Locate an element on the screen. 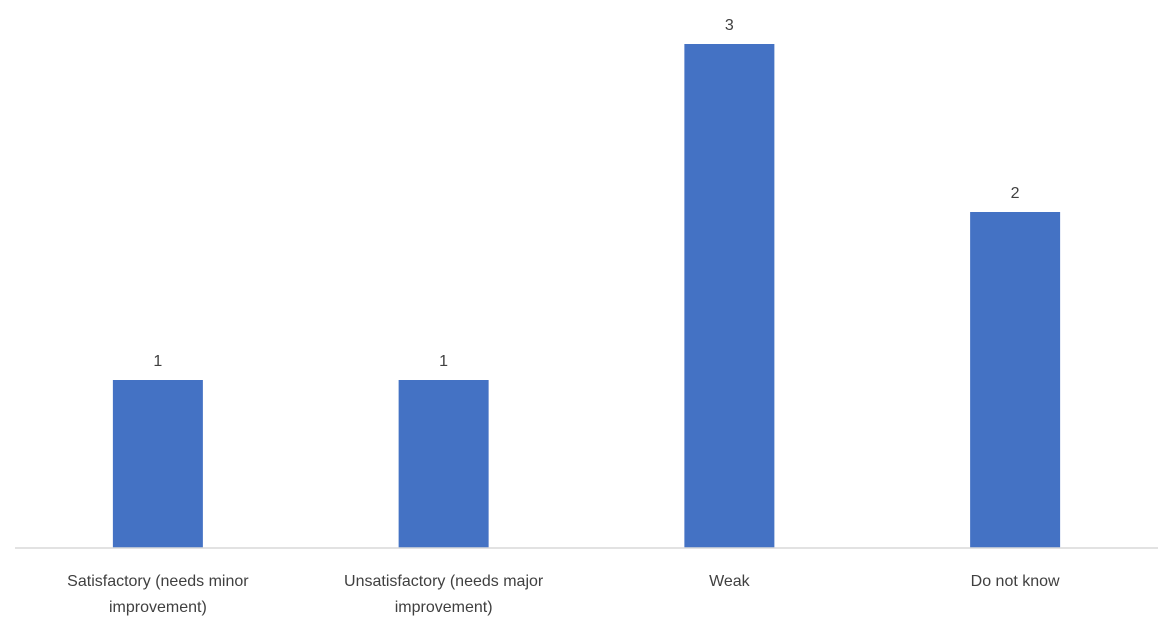 The height and width of the screenshot is (620, 1160). value-label-4: 2 is located at coordinates (1015, 193).